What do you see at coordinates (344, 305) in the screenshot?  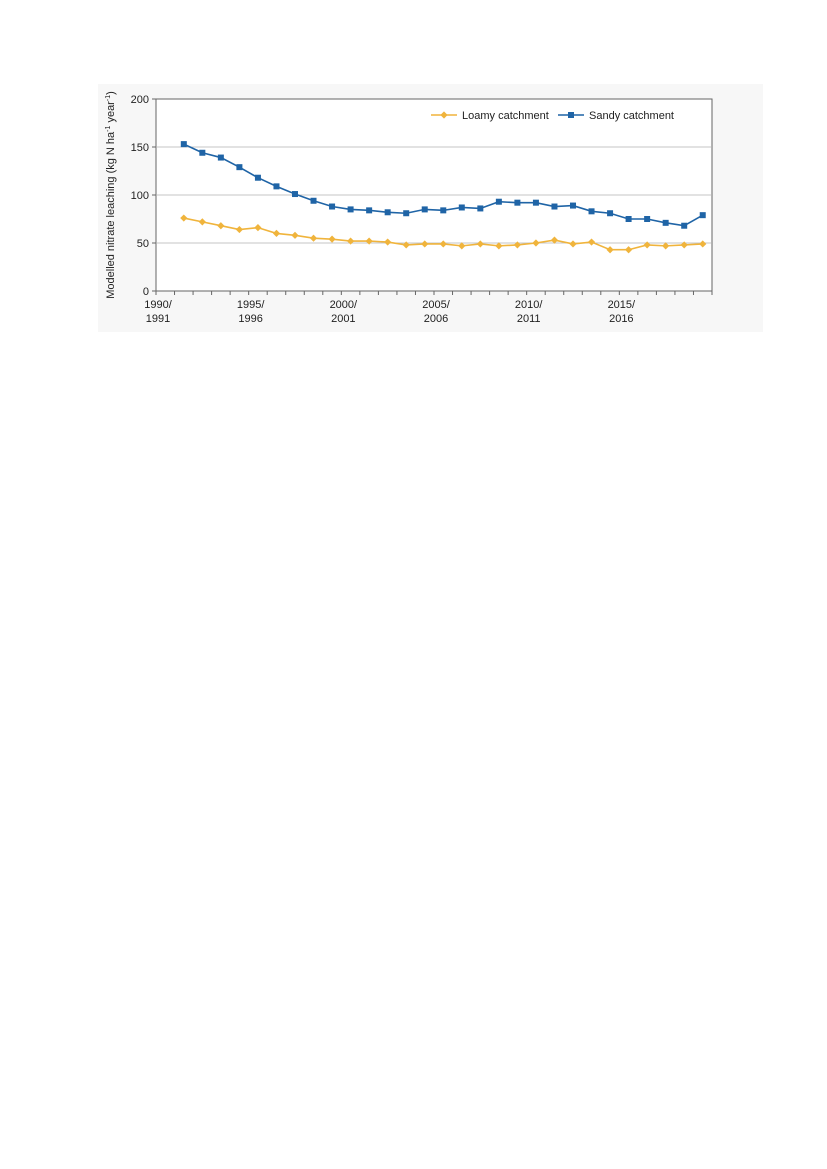 I see `xtick-label-line1: 2000/` at bounding box center [344, 305].